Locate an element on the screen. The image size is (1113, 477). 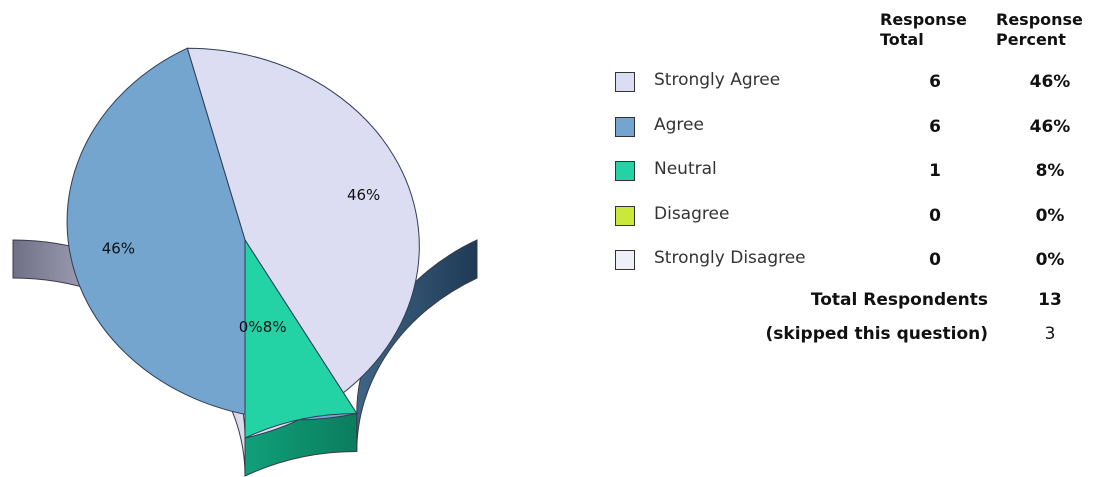
response-percent: 8% is located at coordinates (1050, 171).